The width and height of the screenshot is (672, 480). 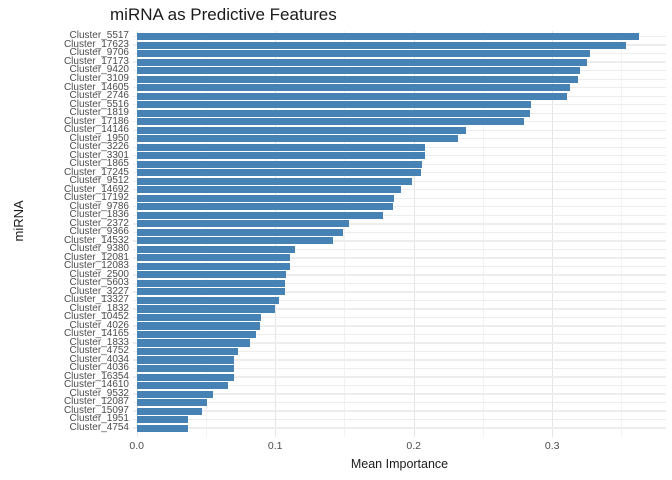 What do you see at coordinates (99, 325) in the screenshot?
I see `y-tick-label: Cluster_4026` at bounding box center [99, 325].